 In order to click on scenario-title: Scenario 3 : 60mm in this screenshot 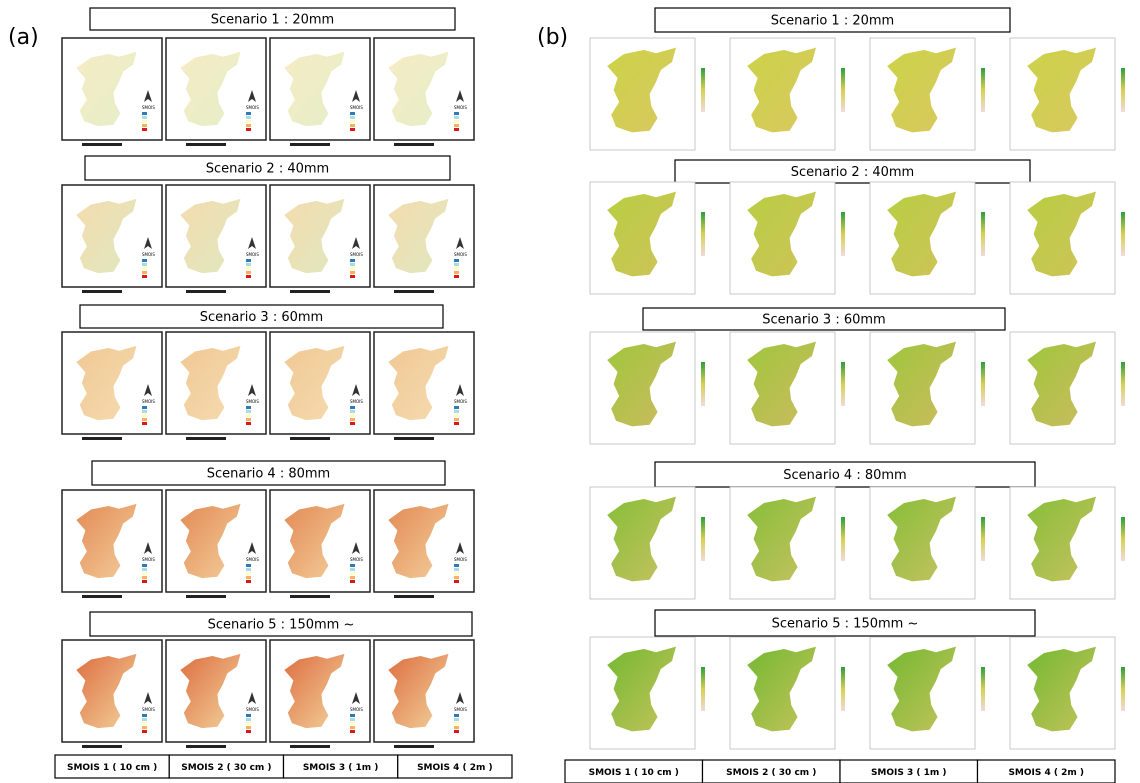, I will do `click(261, 317)`.